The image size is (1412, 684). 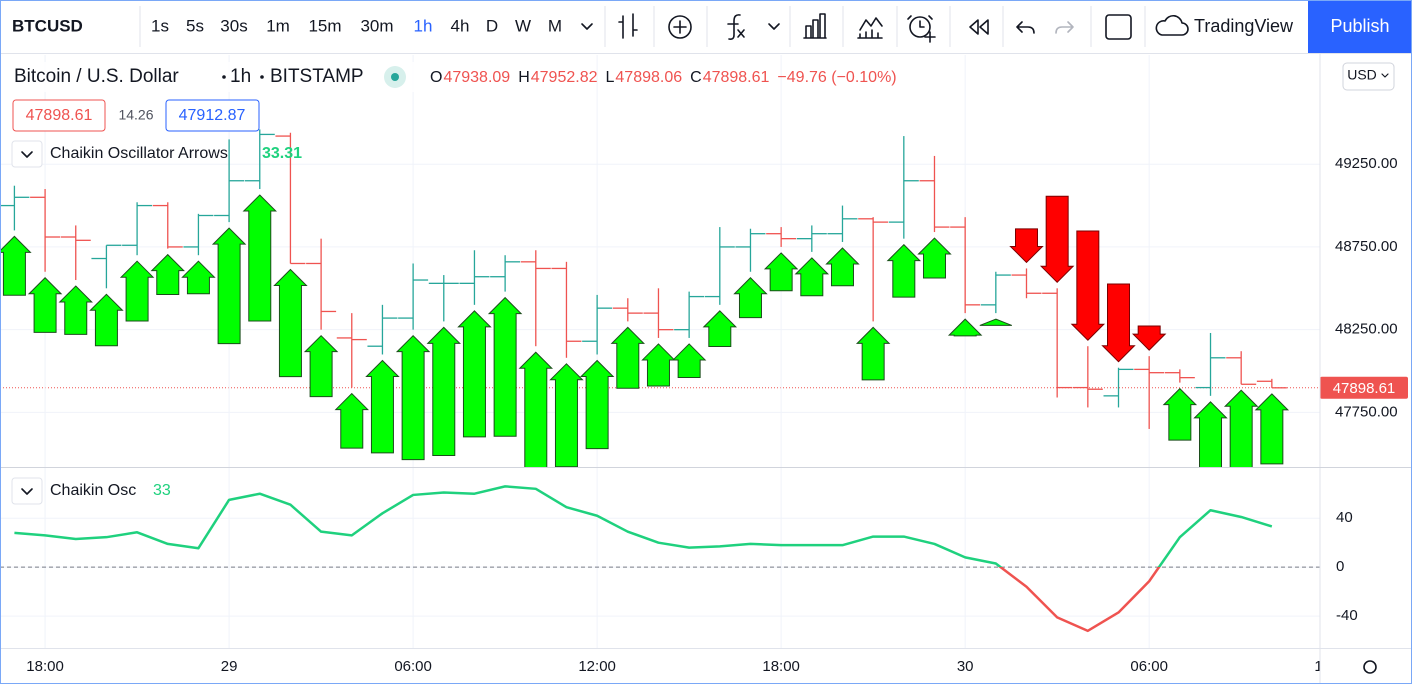 I want to click on cloud-icon, so click(x=1172, y=25).